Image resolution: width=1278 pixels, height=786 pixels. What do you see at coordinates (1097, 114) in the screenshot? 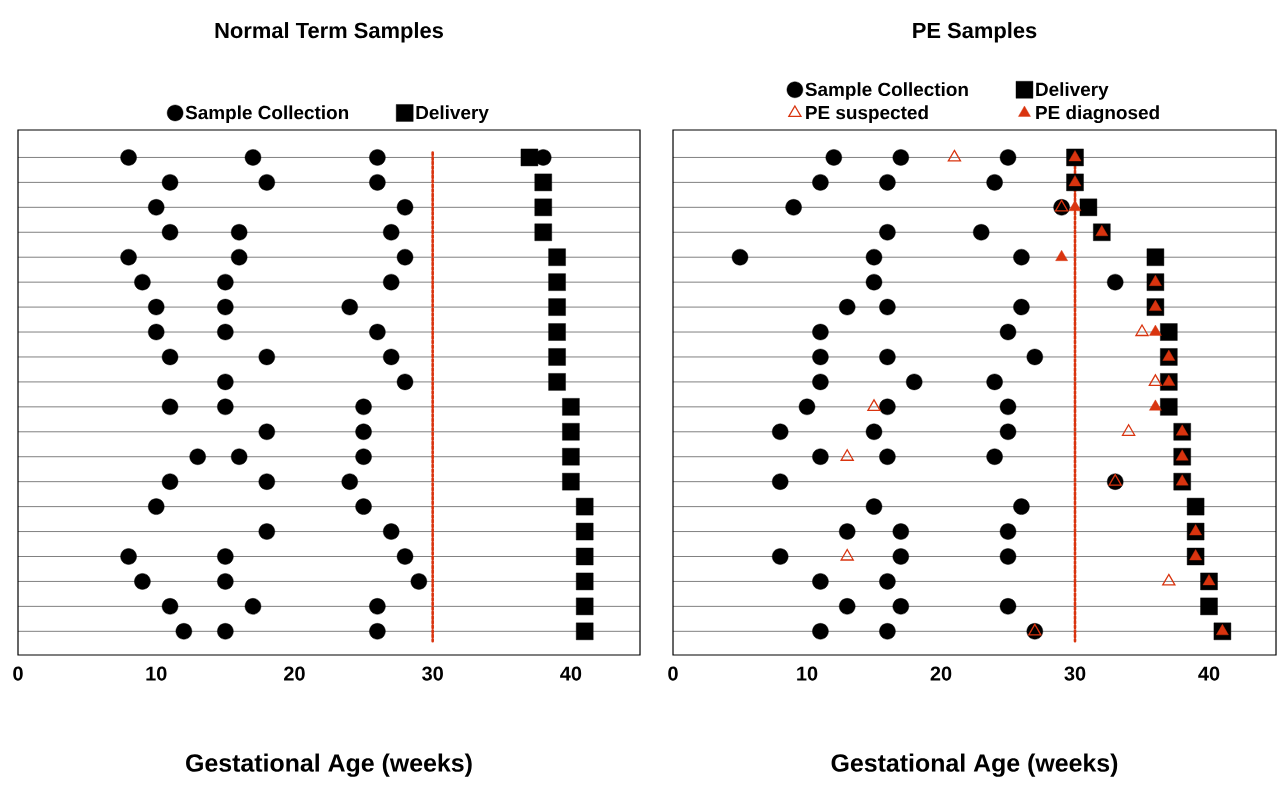
I see `legend-label: PE diagnosed` at bounding box center [1097, 114].